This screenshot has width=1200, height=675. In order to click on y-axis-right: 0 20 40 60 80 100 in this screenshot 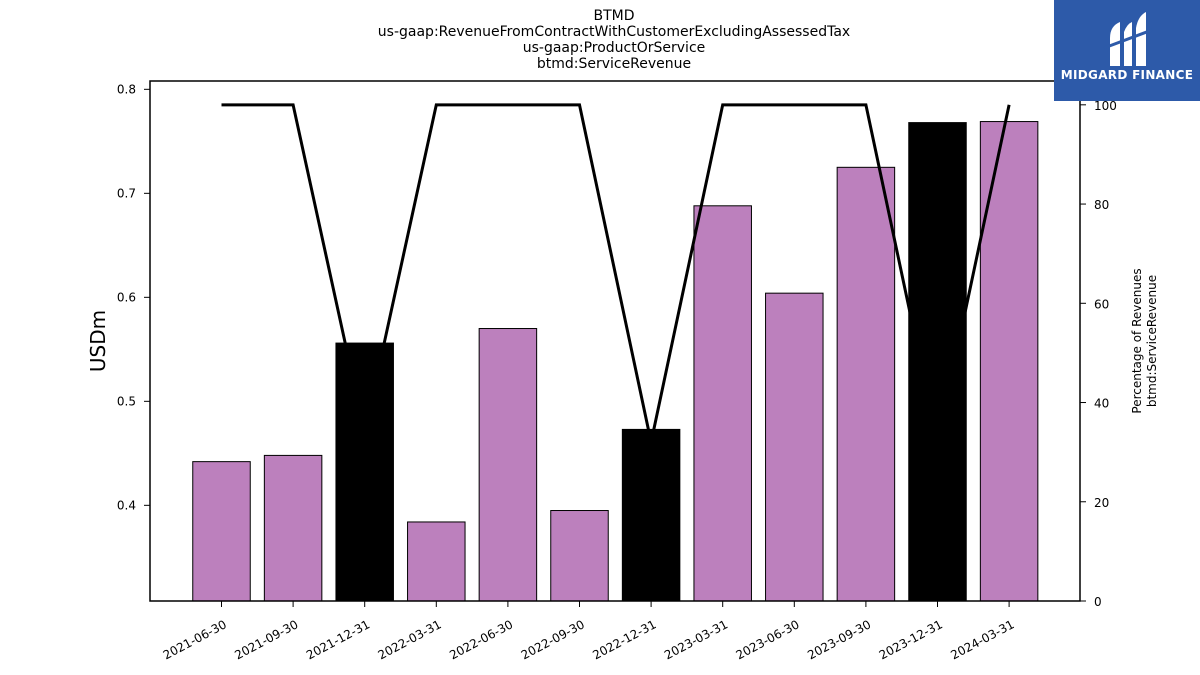, I will do `click(1098, 354)`.